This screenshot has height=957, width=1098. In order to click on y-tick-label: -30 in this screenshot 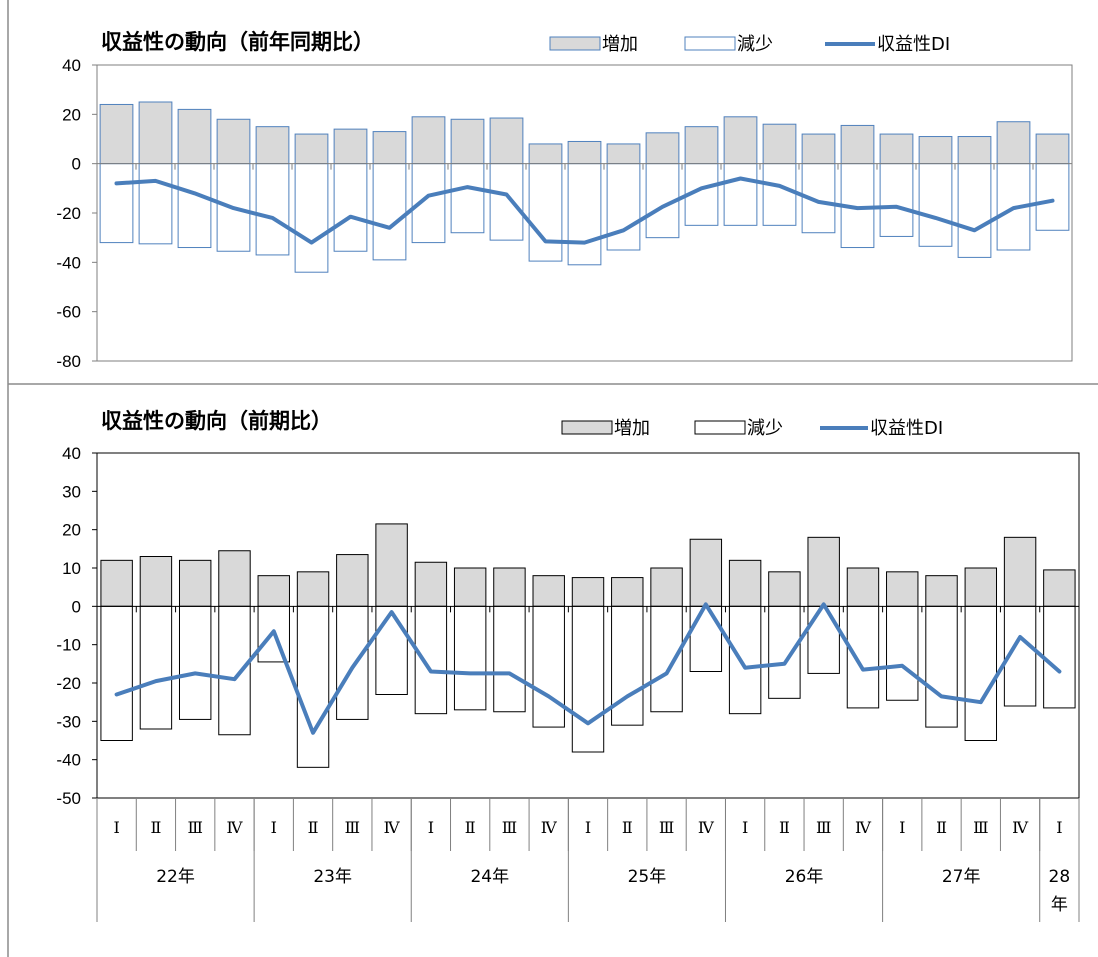, I will do `click(68, 721)`.